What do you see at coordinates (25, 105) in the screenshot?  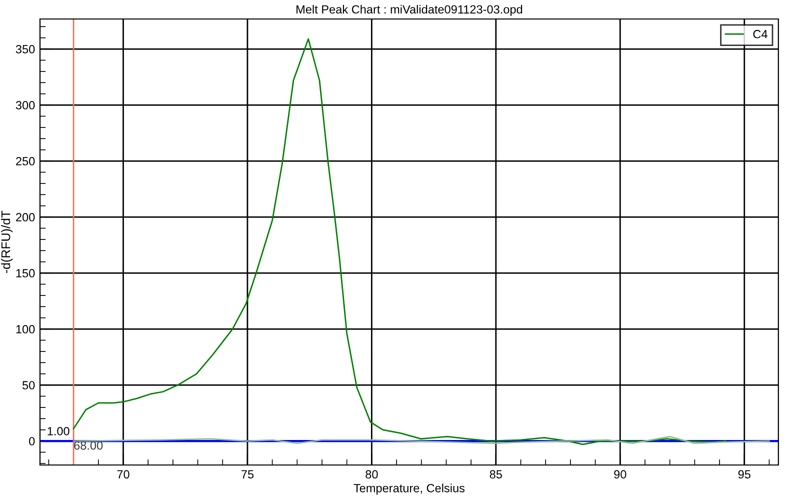 I see `y-tick-label: 300` at bounding box center [25, 105].